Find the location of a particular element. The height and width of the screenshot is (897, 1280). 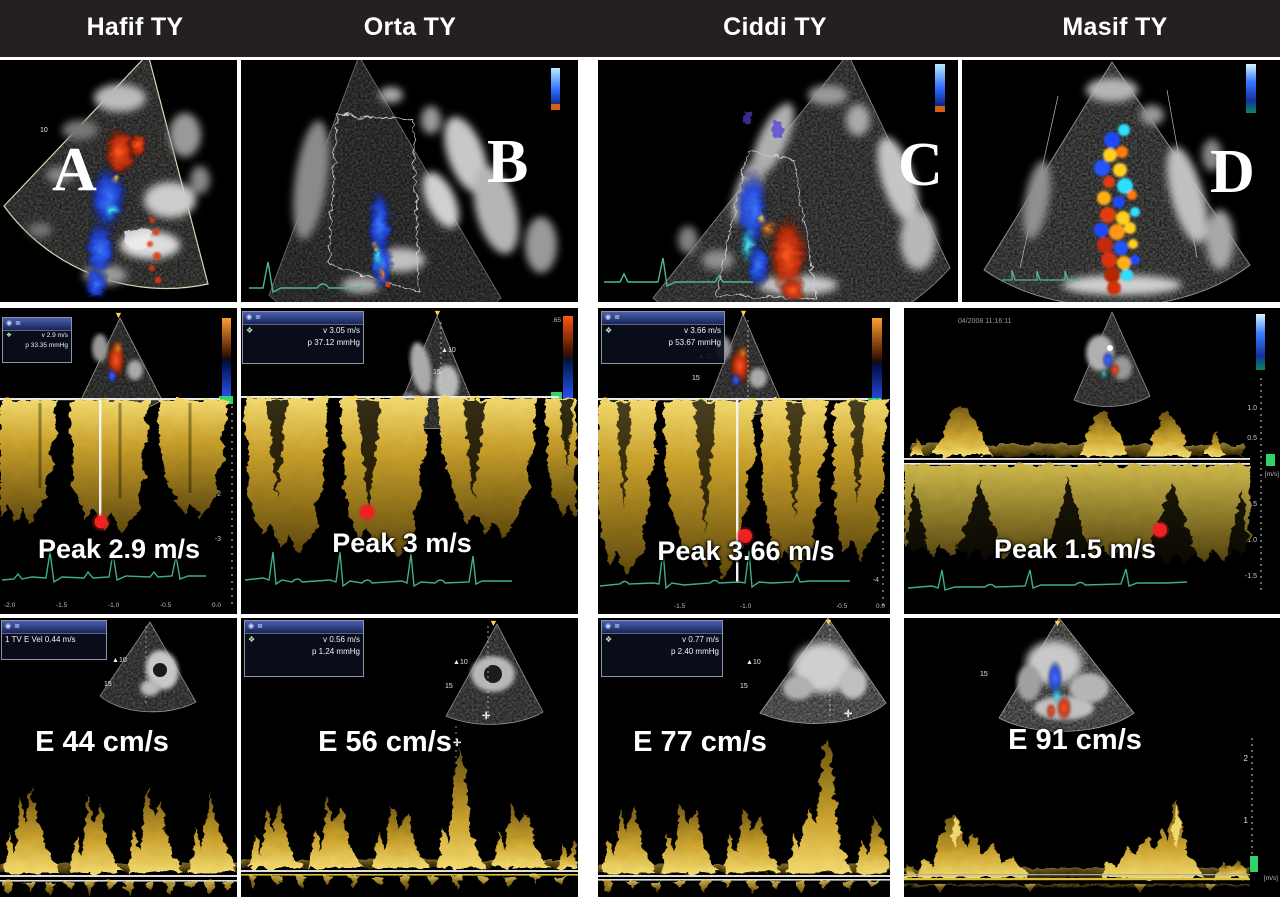

velocity-value: v 0.77 m/s is located at coordinates (700, 639).